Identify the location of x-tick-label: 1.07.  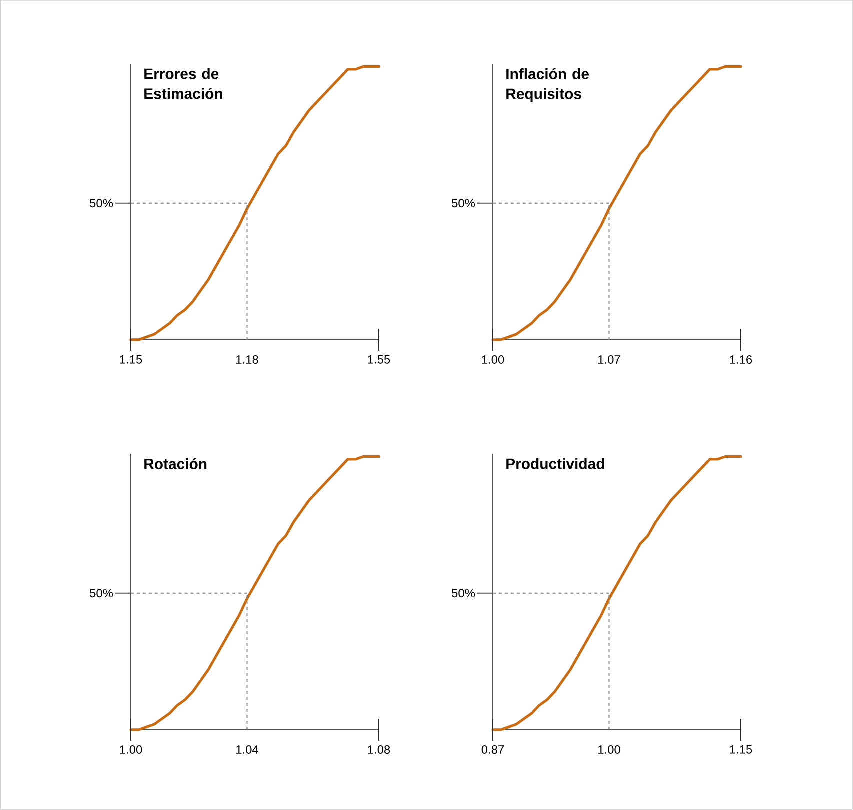
(609, 360).